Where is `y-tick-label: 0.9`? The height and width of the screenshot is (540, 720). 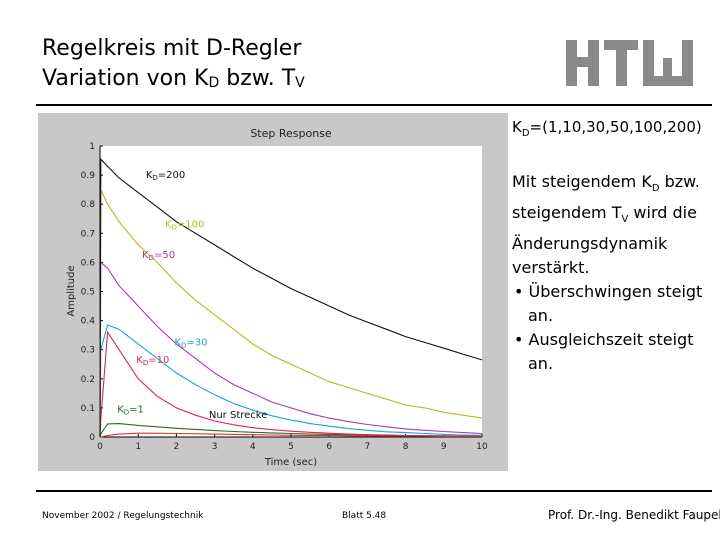
y-tick-label: 0.9 is located at coordinates (88, 176).